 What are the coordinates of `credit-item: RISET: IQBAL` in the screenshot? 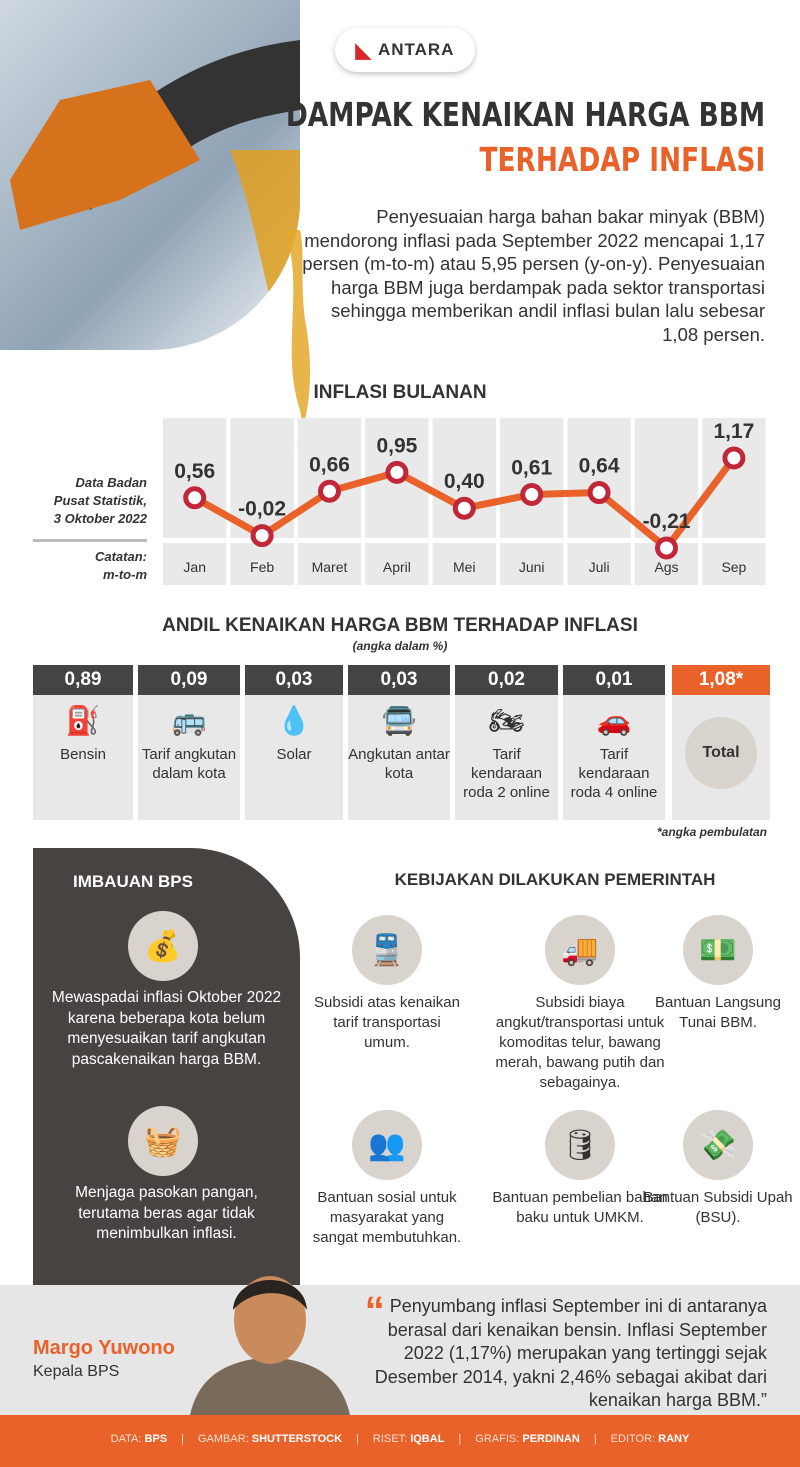 It's located at (409, 1439).